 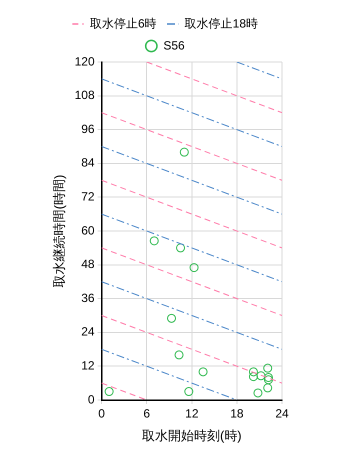 I want to click on legend-label: 取水停止18時, so click(x=221, y=23).